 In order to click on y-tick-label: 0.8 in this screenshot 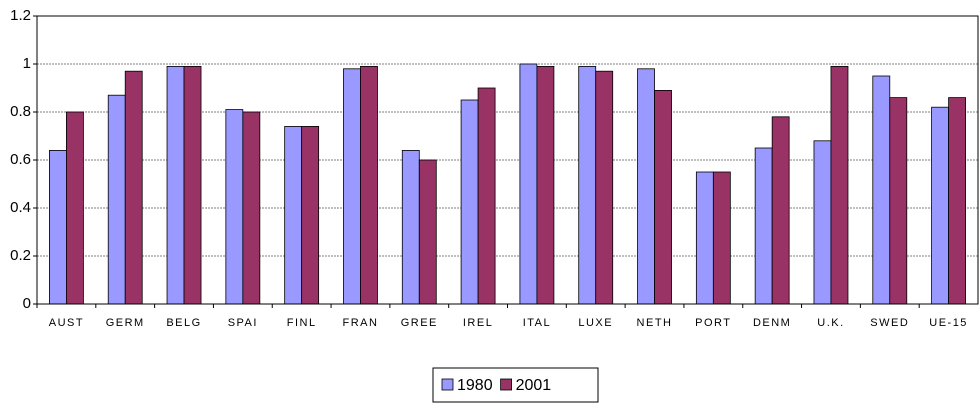, I will do `click(20, 111)`.